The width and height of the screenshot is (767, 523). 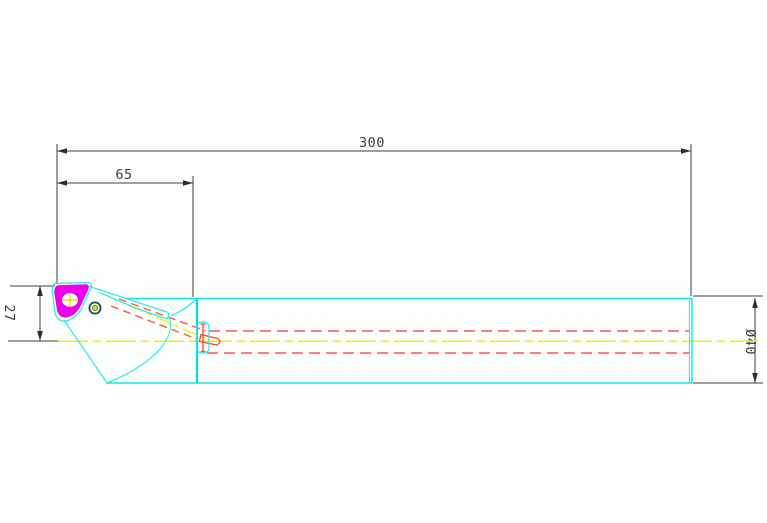 I want to click on cutting-insert-assembly, so click(x=78, y=301).